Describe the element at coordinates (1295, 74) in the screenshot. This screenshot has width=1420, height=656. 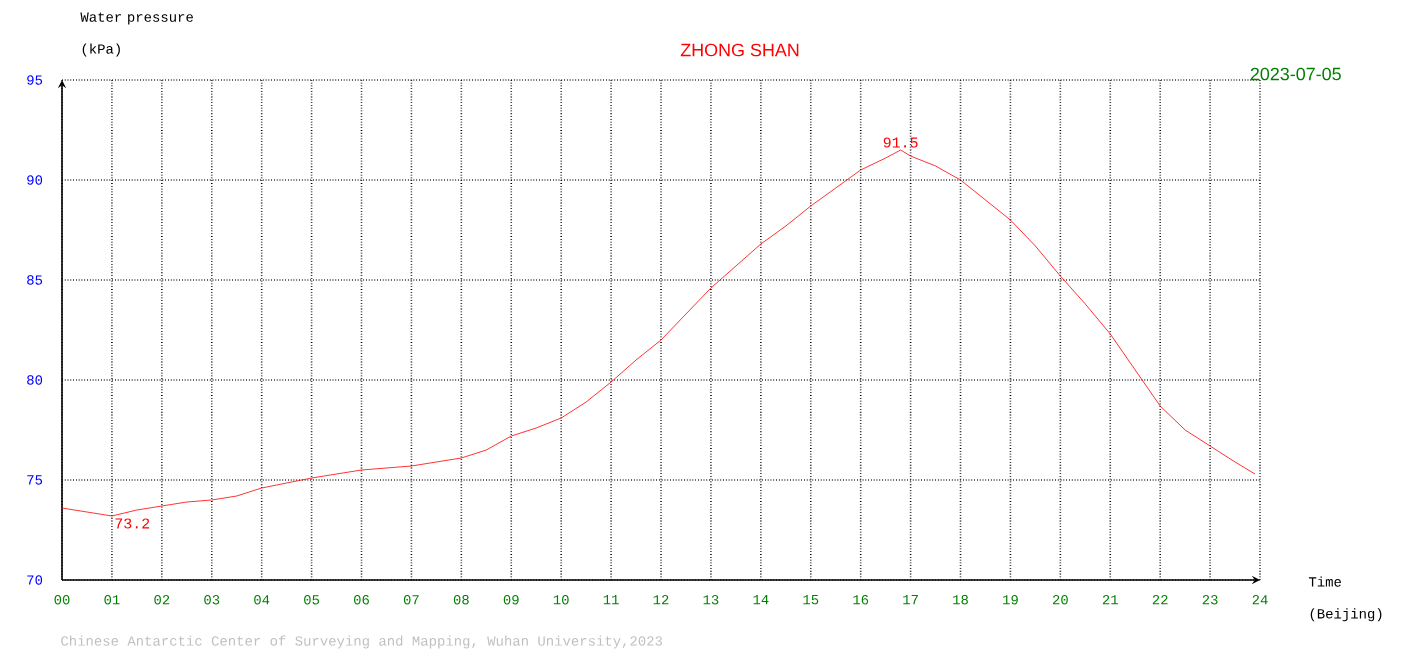
I see `chart-subtitle: 2023-07-05` at that location.